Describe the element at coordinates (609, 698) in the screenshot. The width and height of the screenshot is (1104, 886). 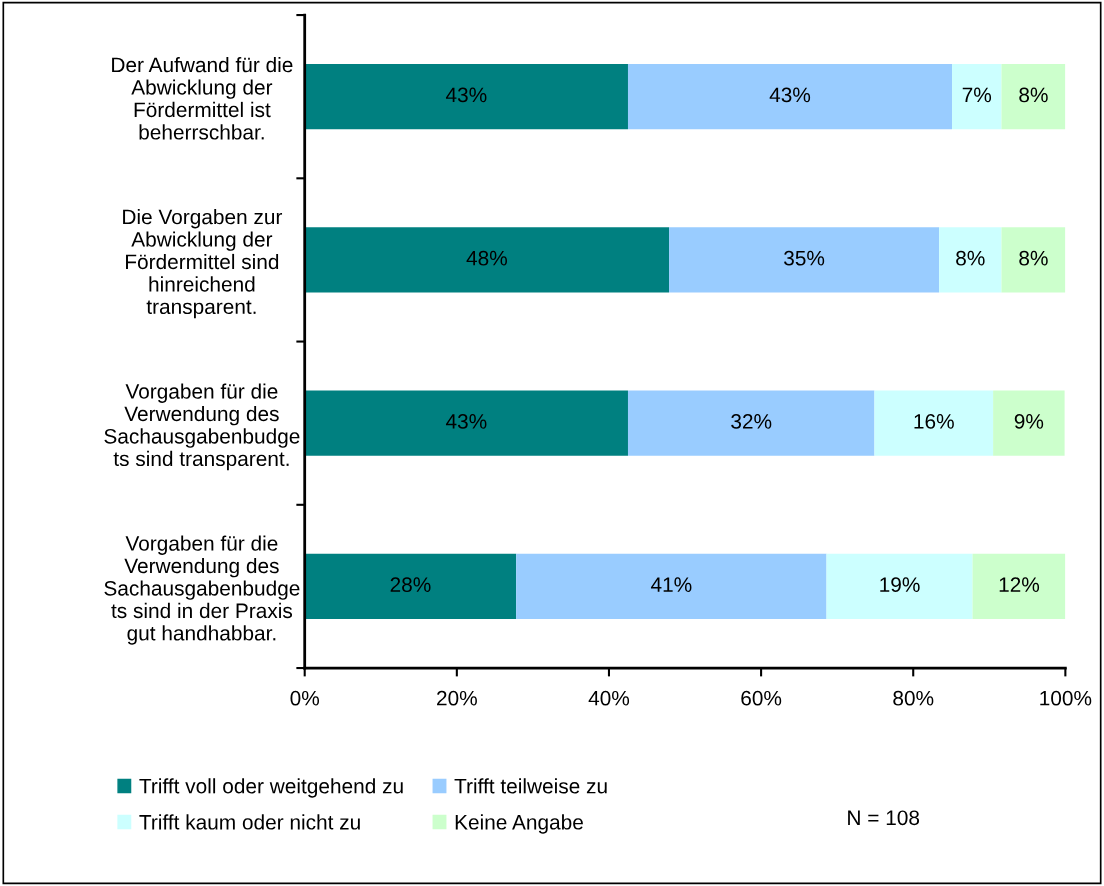
I see `x-tick-label: 40%` at that location.